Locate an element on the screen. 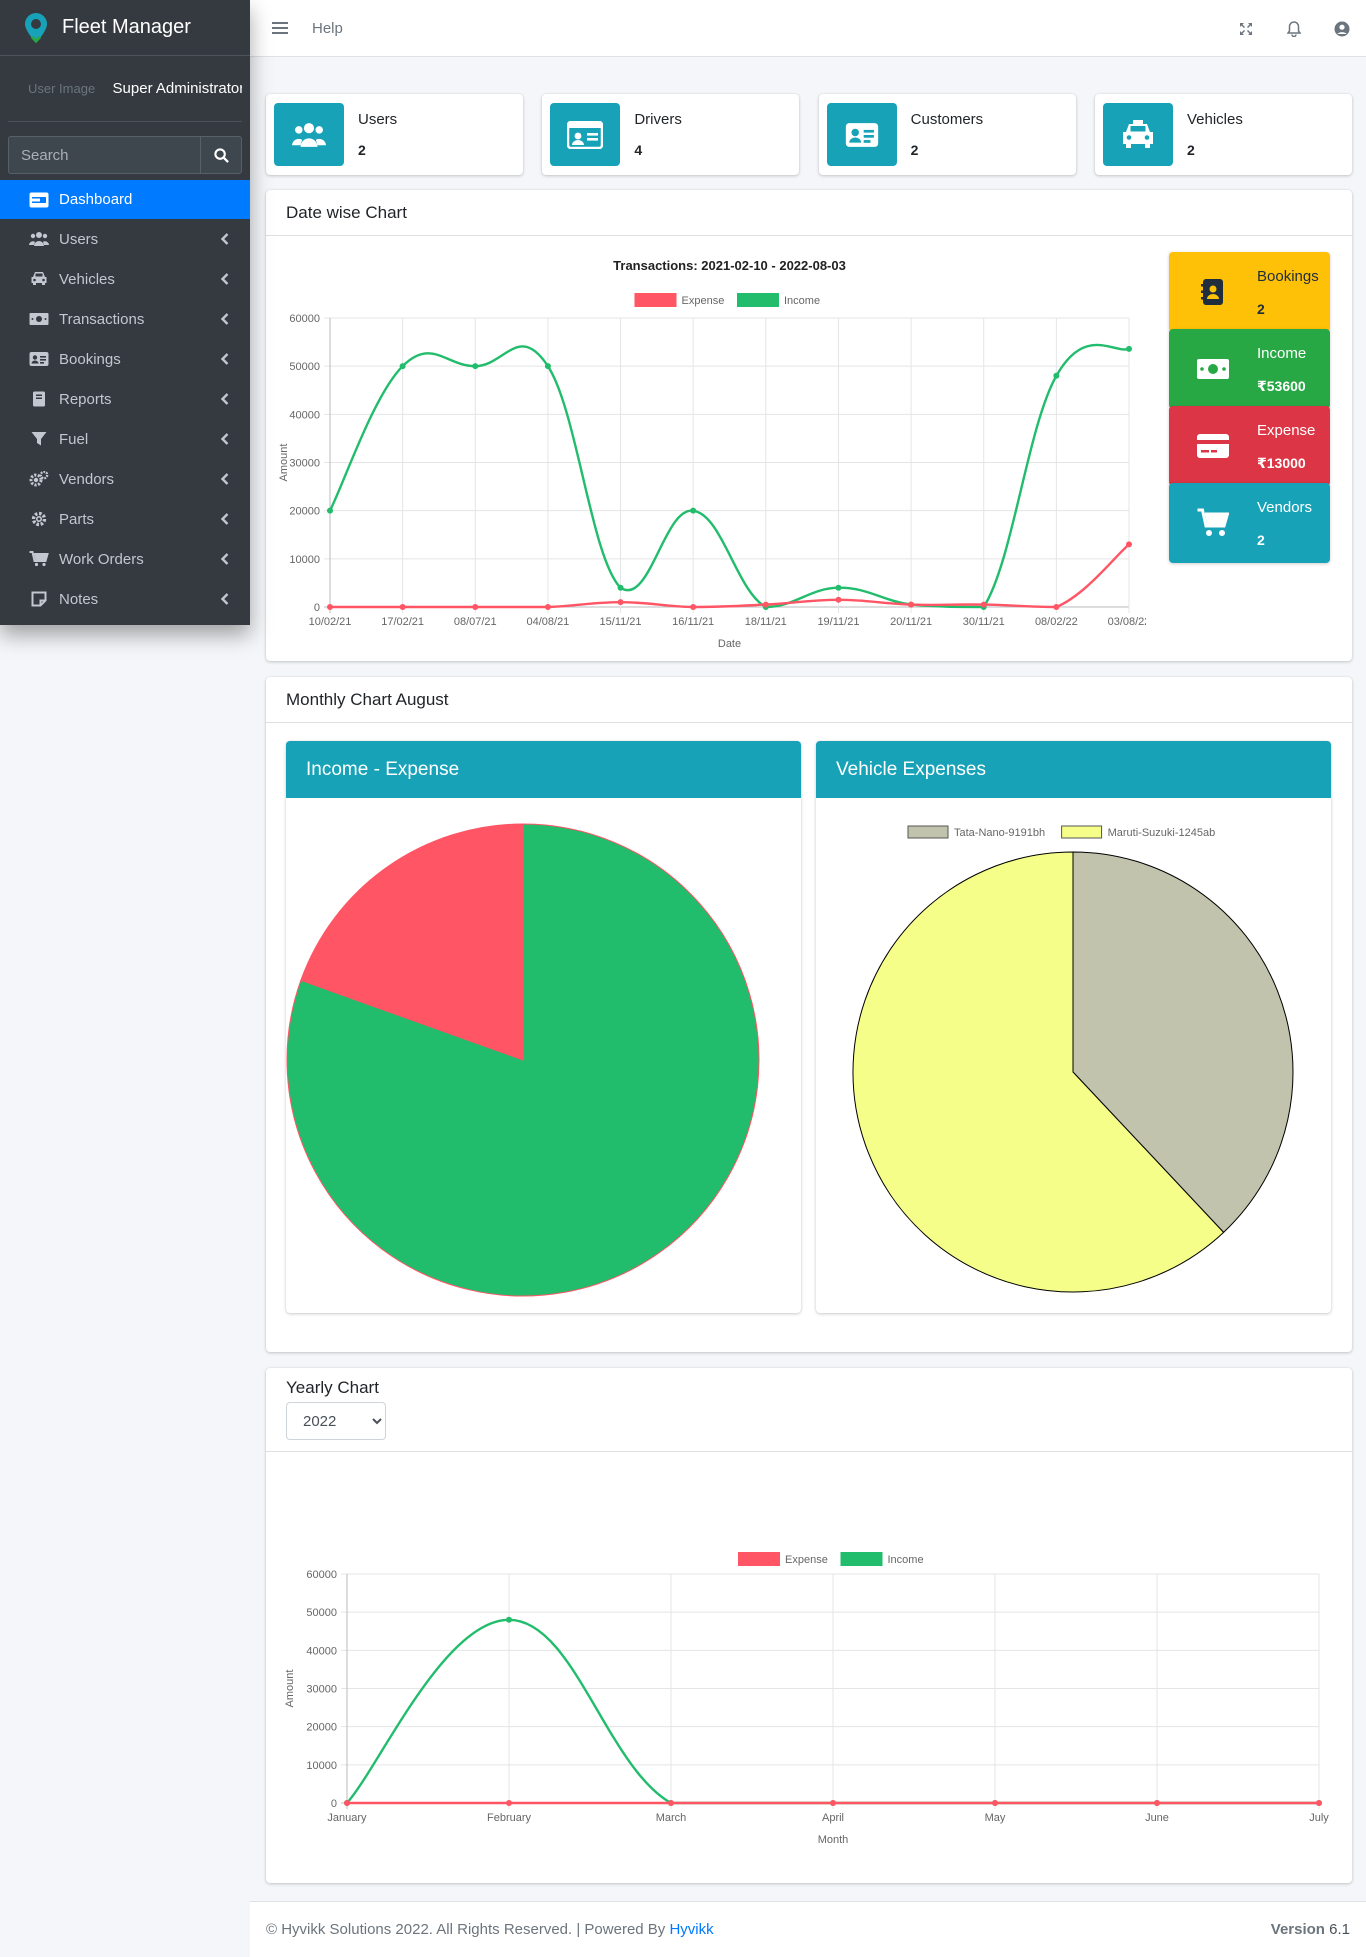 This screenshot has height=1957, width=1366. sidebar-item-work-orders: Work Orders is located at coordinates (125, 559).